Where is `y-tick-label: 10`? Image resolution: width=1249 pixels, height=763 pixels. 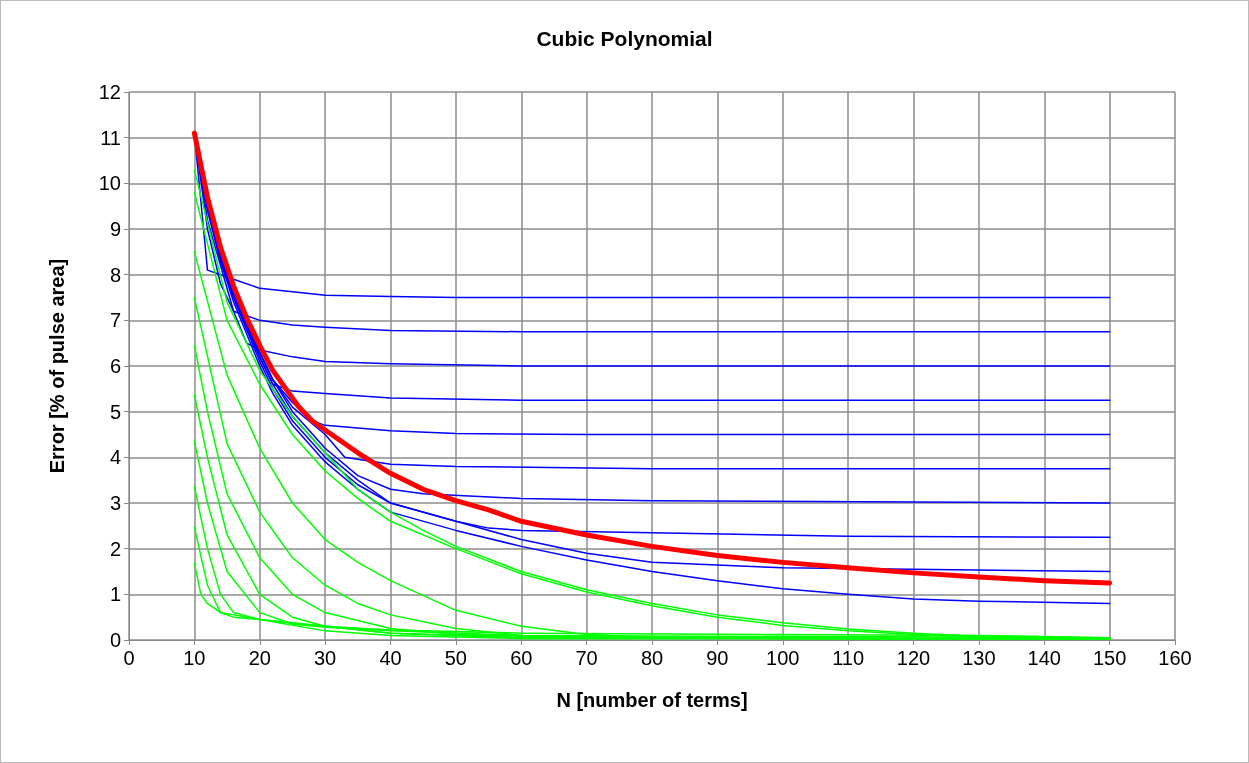
y-tick-label: 10 is located at coordinates (109, 183).